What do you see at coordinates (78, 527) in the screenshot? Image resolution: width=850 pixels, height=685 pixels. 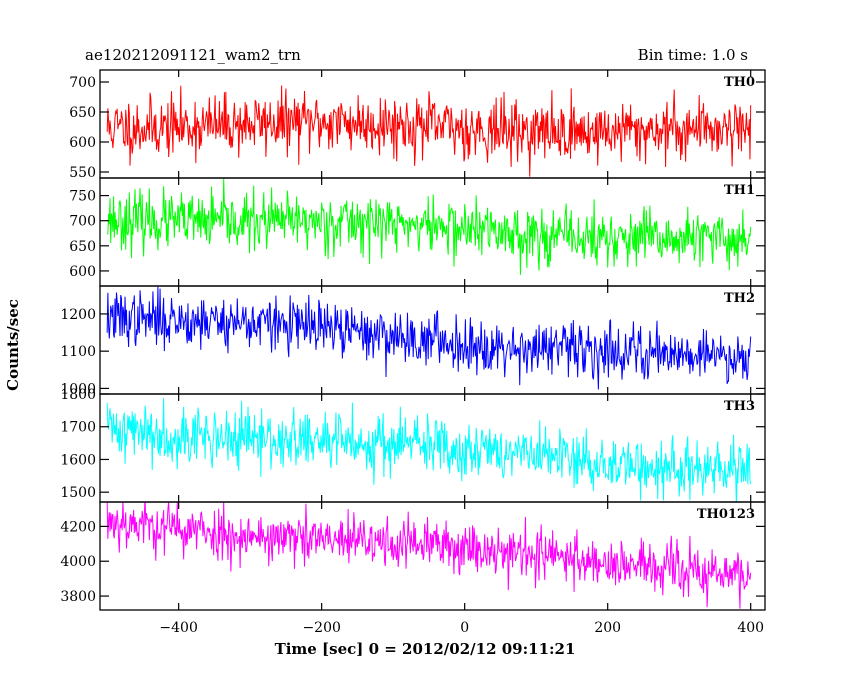 I see `y-tick-label: 4200` at bounding box center [78, 527].